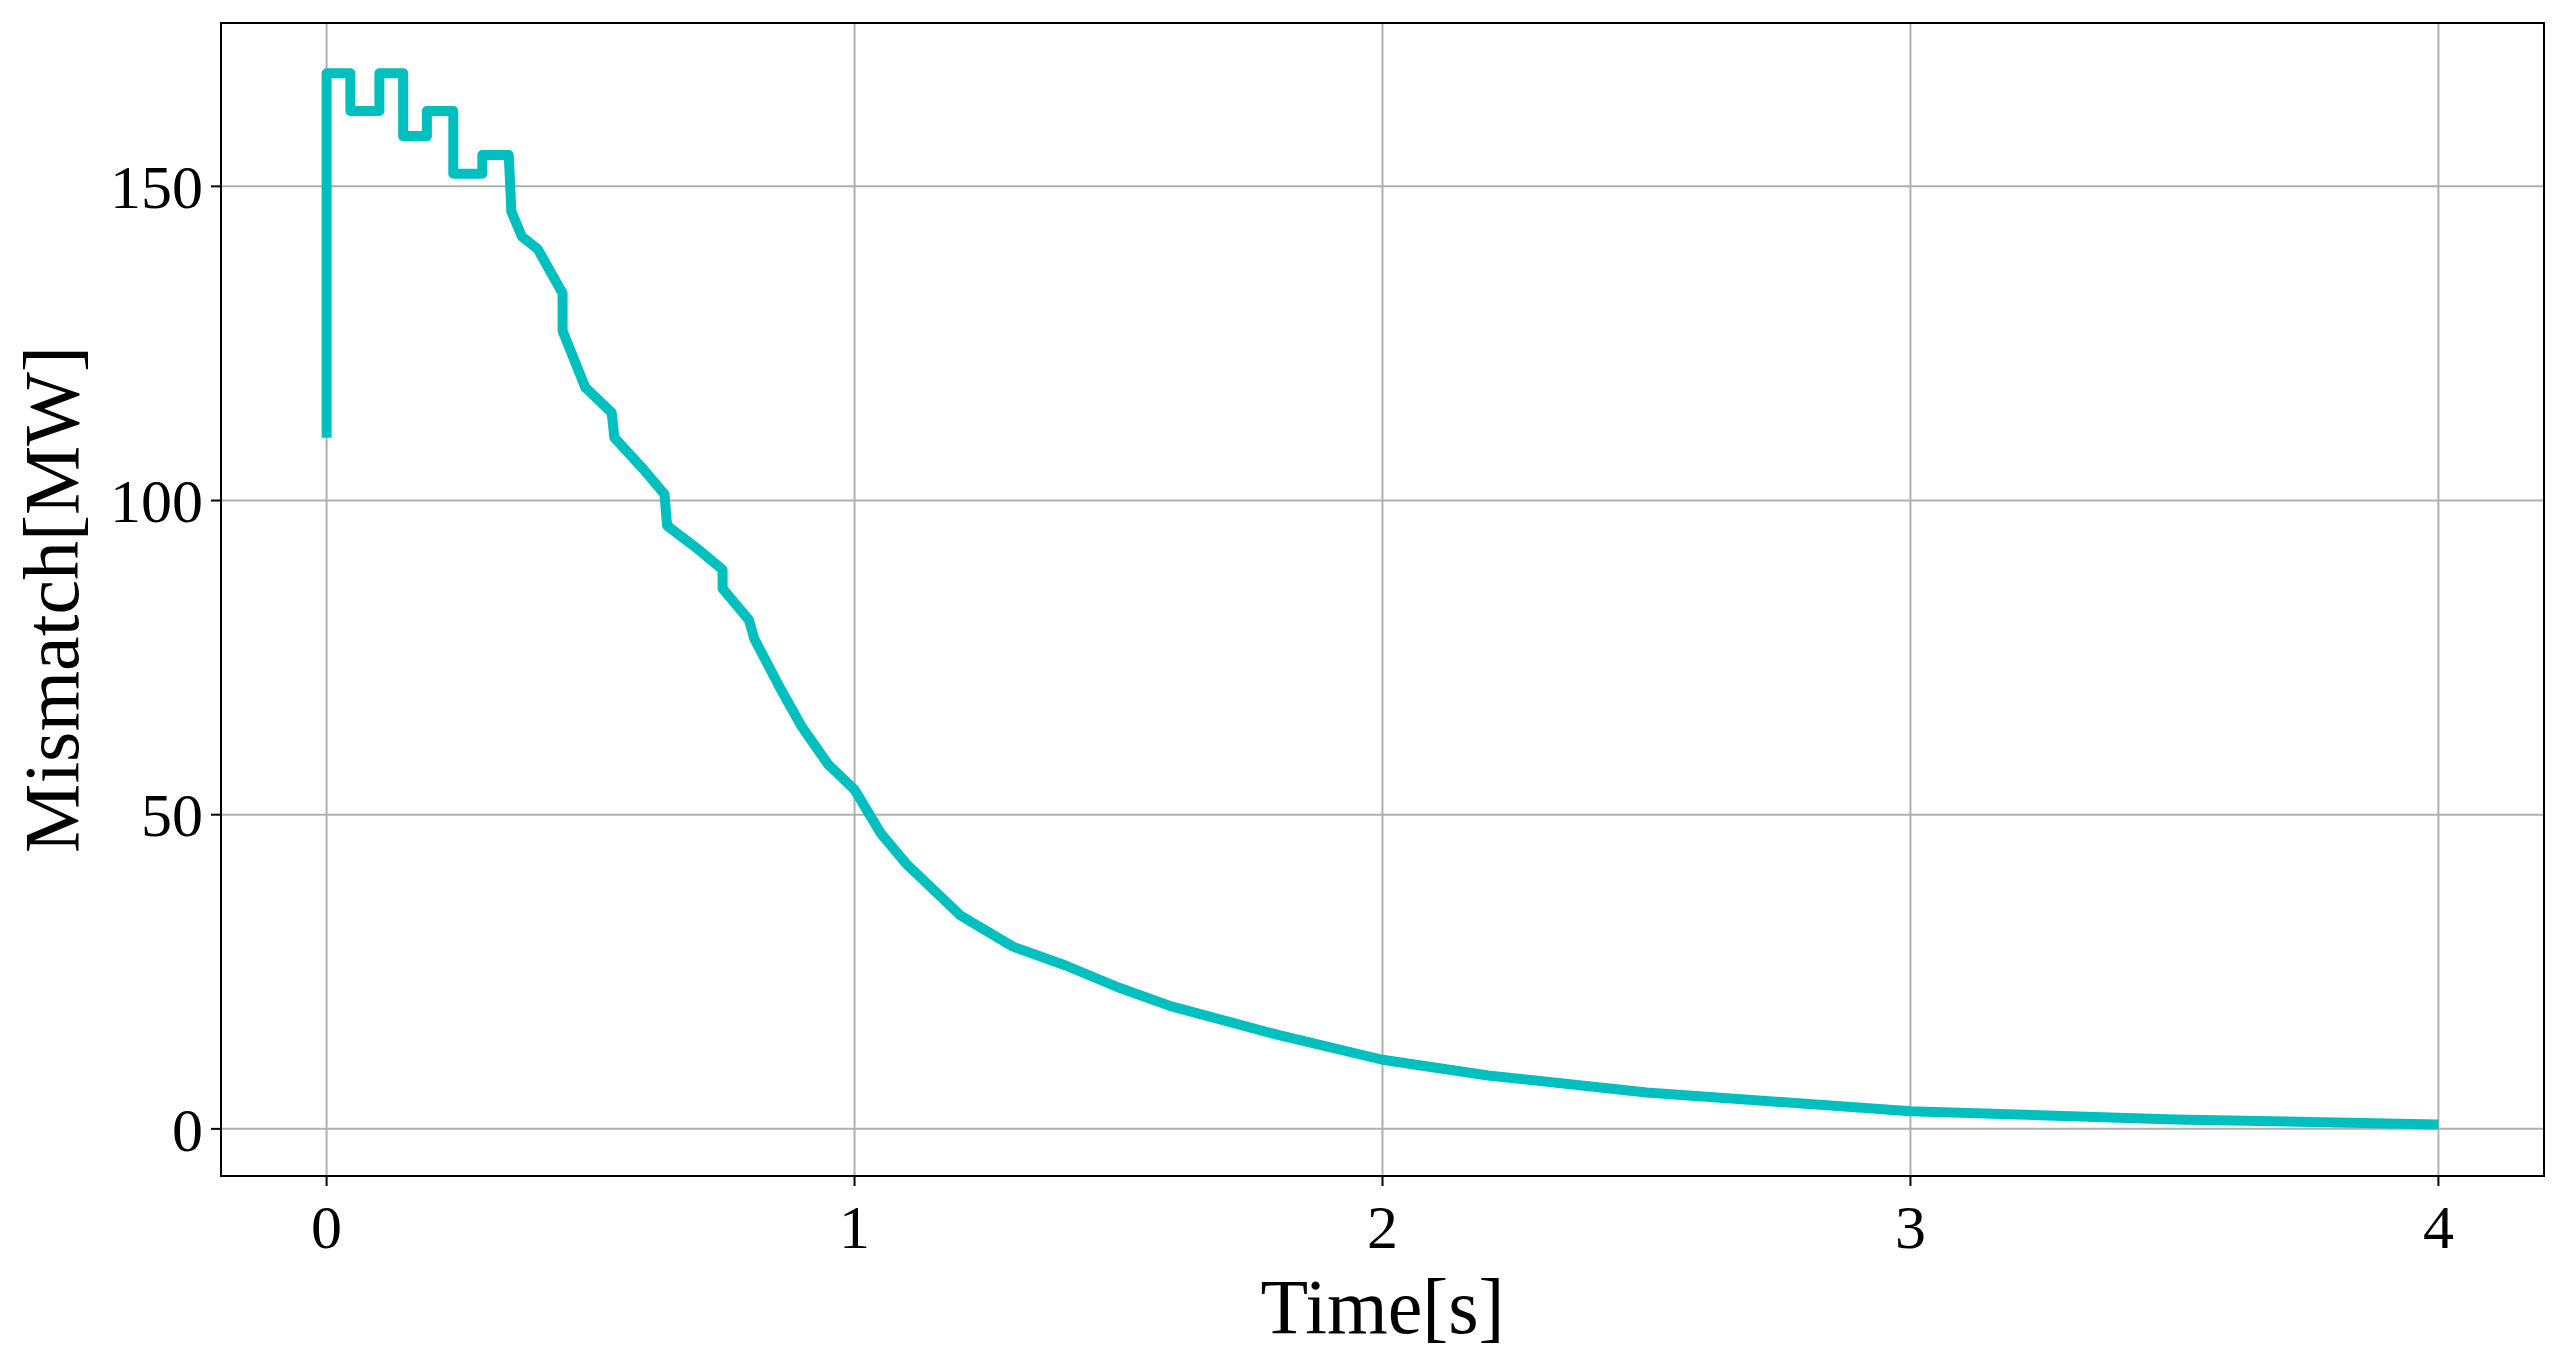 The image size is (2569, 1363). I want to click on x-tick-label: 2, so click(1382, 1227).